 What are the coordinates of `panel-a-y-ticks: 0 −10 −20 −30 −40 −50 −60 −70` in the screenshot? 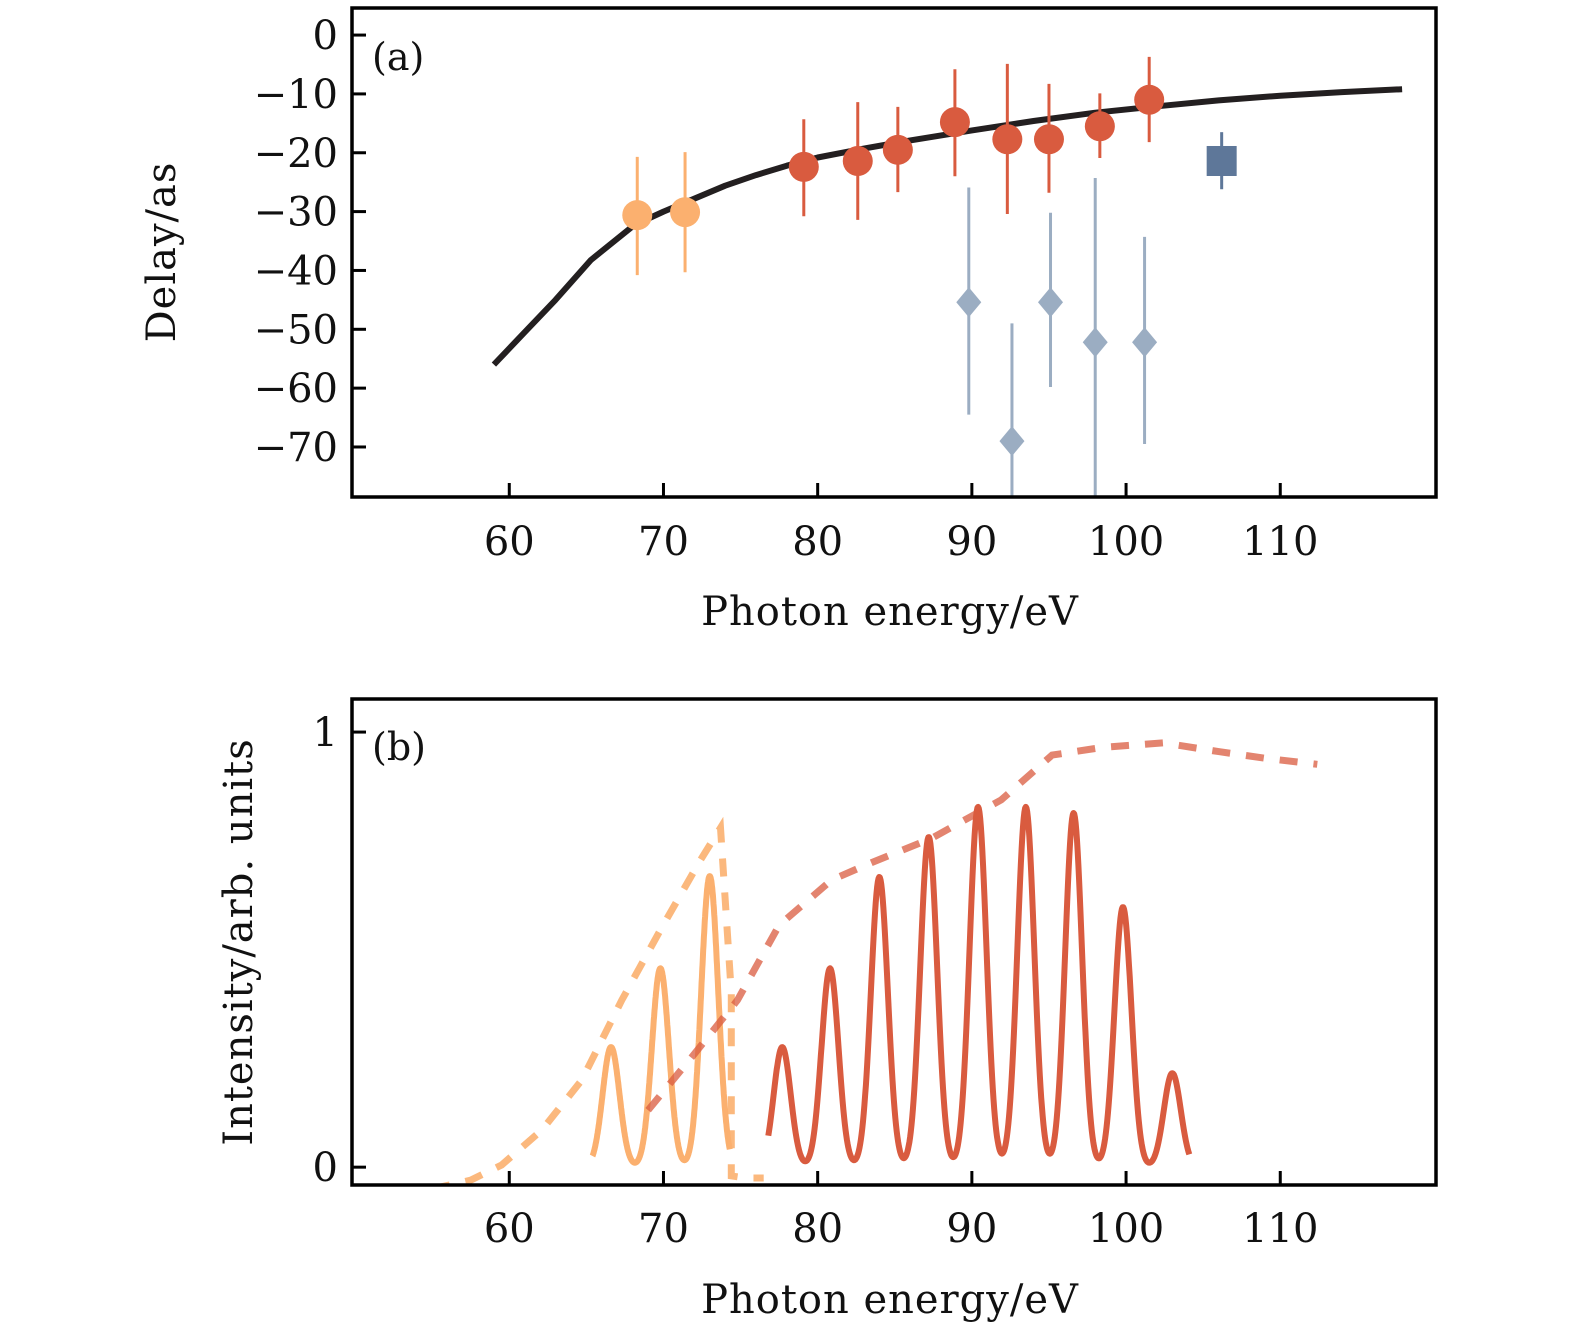 It's located at (310, 242).